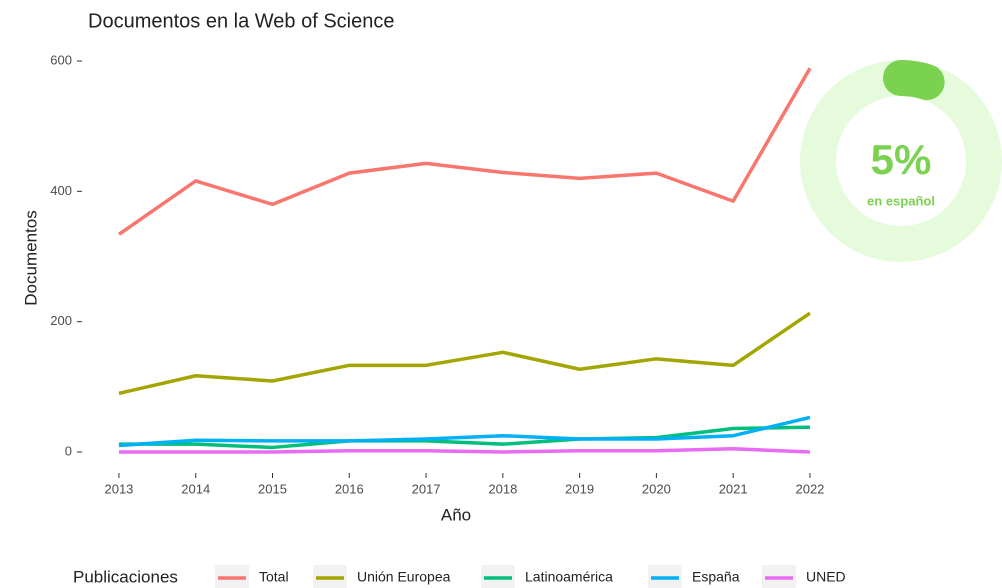  I want to click on legend-title: Publicaciones, so click(125, 576).